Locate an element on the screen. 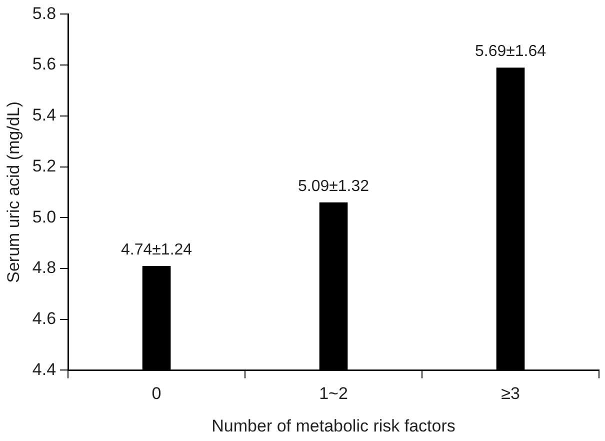 Image resolution: width=605 pixels, height=441 pixels. y-tick-label: 5.4 is located at coordinates (44, 115).